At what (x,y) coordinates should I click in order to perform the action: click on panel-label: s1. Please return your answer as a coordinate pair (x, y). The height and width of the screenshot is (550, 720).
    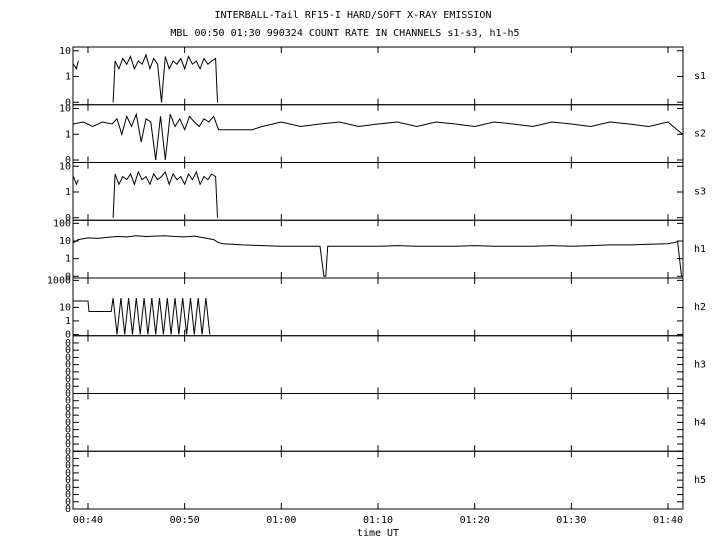
    Looking at the image, I should click on (700, 76).